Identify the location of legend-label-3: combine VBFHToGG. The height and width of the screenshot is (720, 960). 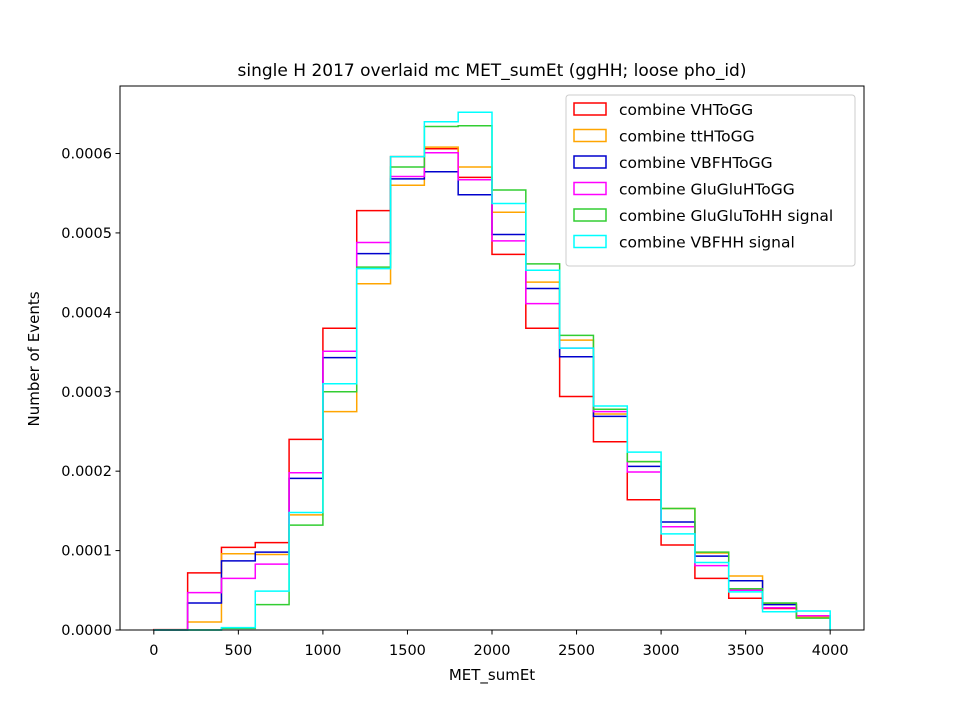
(696, 163).